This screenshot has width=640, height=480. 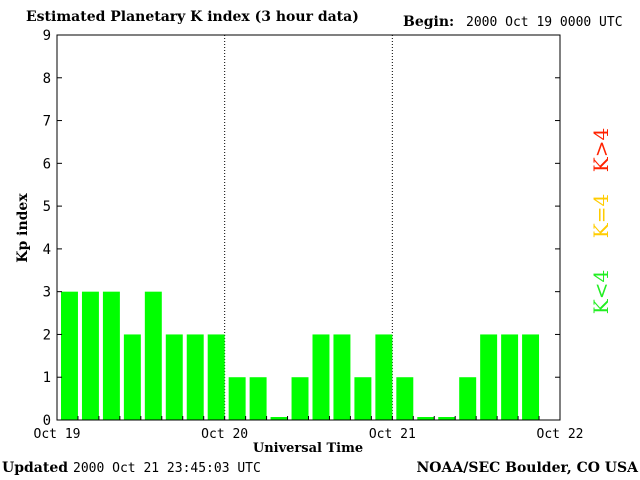 I want to click on y-tick-label-9: 9, so click(x=47, y=36).